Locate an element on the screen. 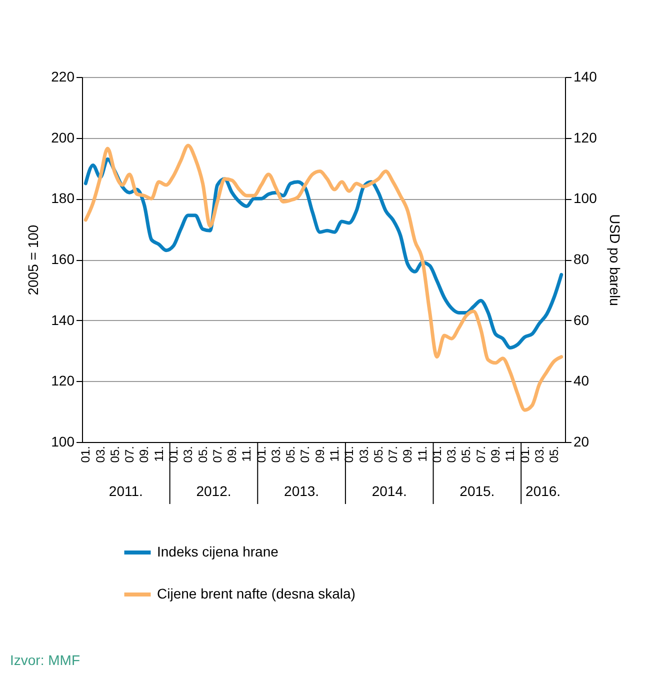 This screenshot has height=677, width=647. y-tick-label: 200 is located at coordinates (63, 137).